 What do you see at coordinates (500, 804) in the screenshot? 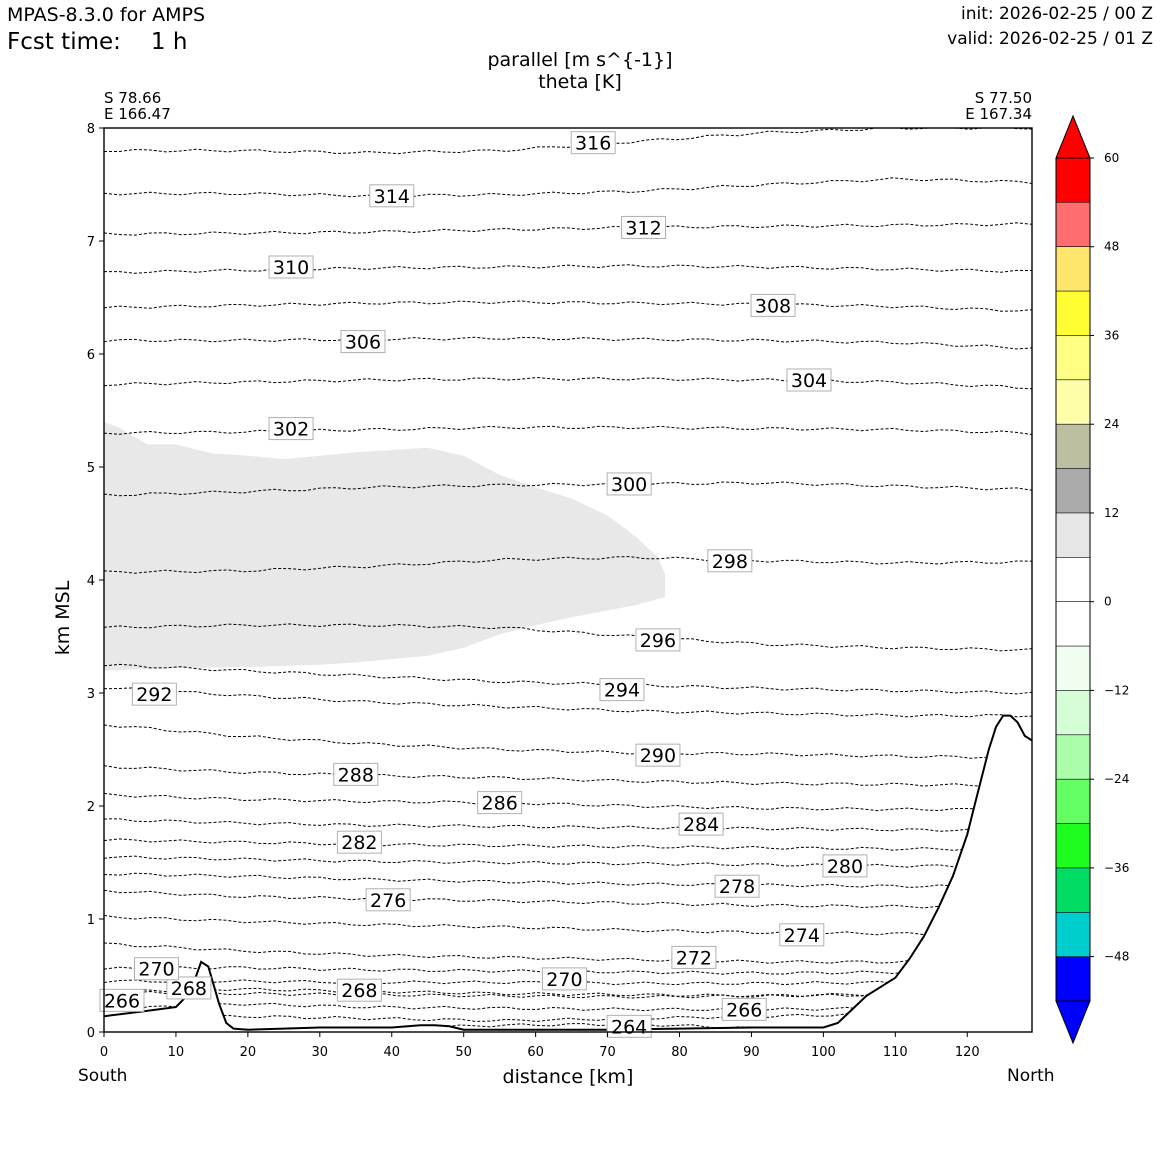
I see `contour-label: 286` at bounding box center [500, 804].